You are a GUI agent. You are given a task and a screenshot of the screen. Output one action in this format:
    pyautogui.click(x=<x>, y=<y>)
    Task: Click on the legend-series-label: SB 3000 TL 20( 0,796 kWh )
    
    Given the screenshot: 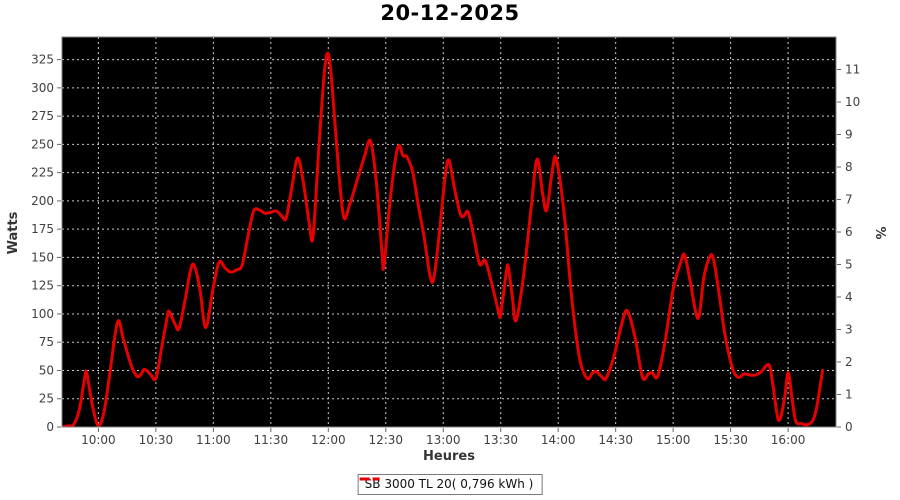 What is the action you would take?
    pyautogui.click(x=449, y=484)
    